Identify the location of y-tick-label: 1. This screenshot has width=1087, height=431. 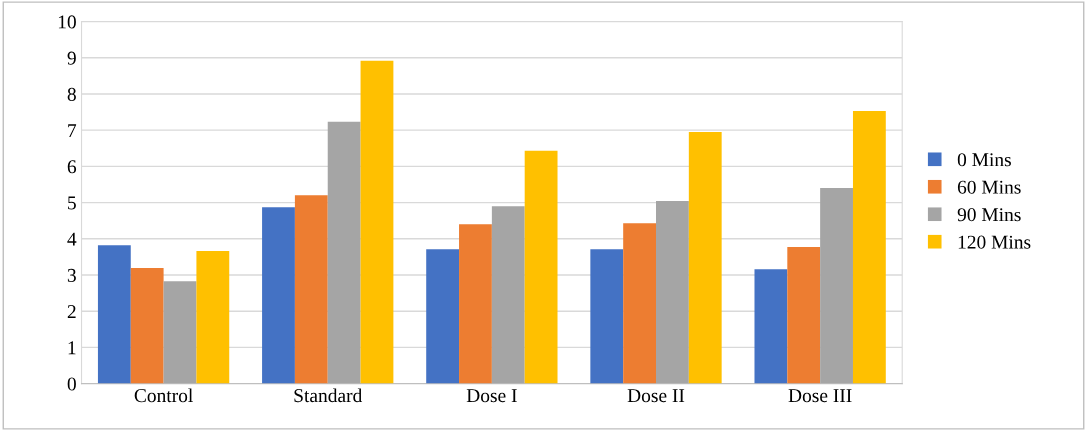
(72, 348).